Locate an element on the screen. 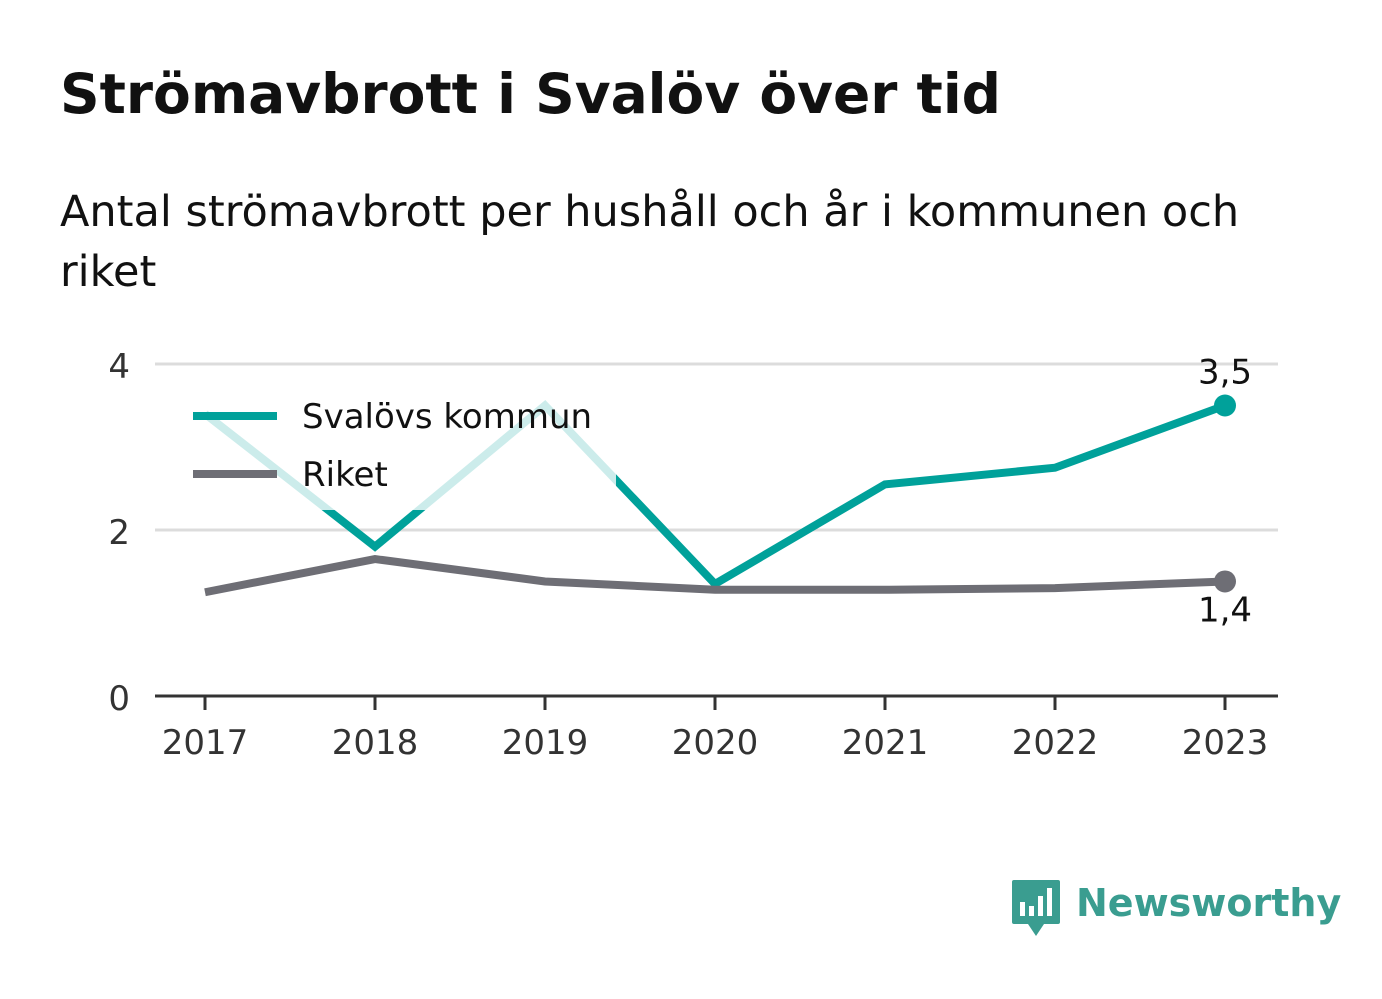 The image size is (1382, 999). x-tick-label: 2018 is located at coordinates (375, 743).